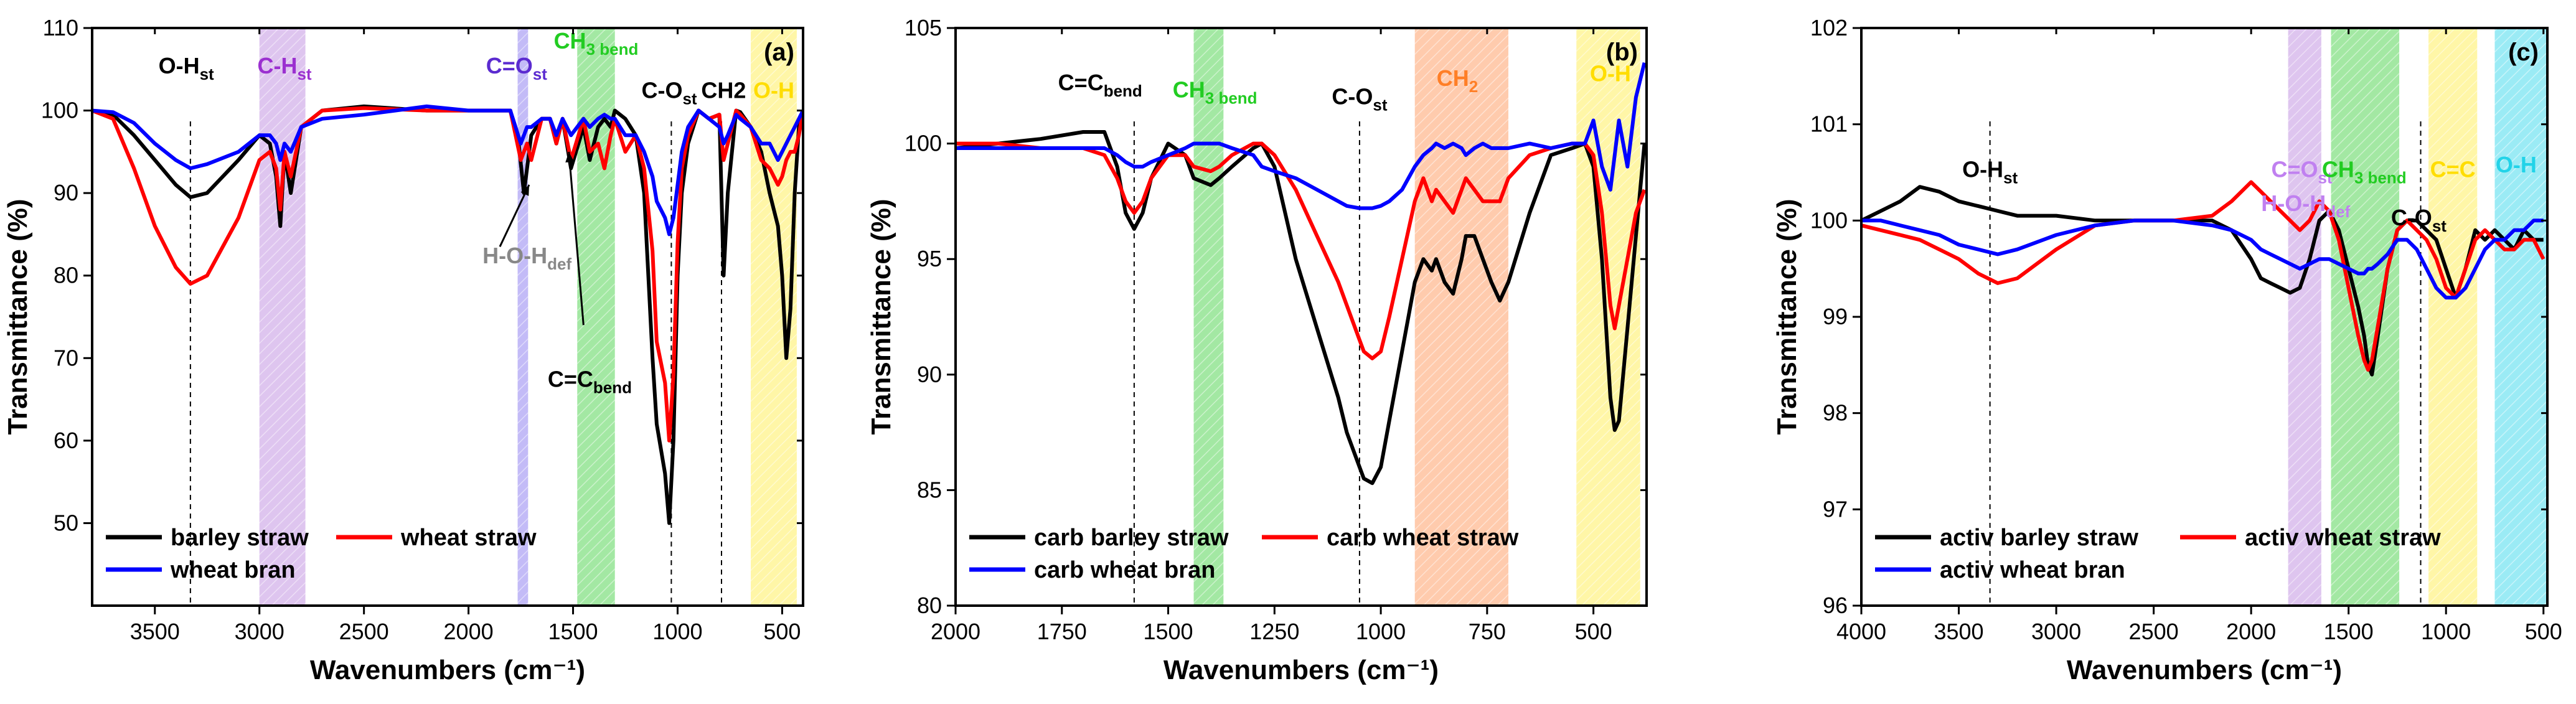  Describe the element at coordinates (2343, 538) in the screenshot. I see `legend-label-1: activ wheat straw` at that location.